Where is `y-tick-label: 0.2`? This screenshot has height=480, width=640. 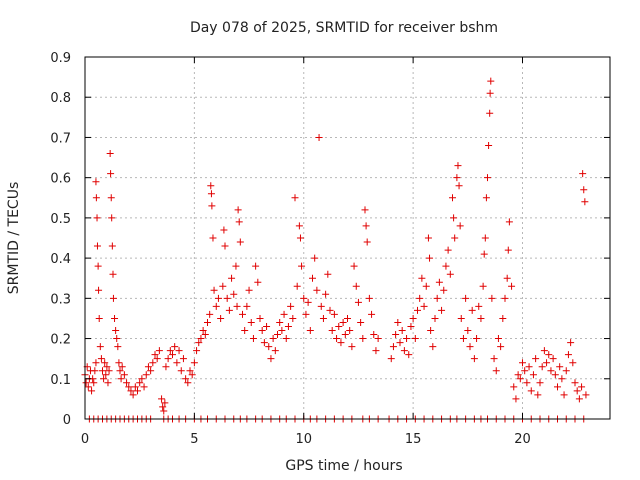
y-tick-label: 0.2 is located at coordinates (60, 340).